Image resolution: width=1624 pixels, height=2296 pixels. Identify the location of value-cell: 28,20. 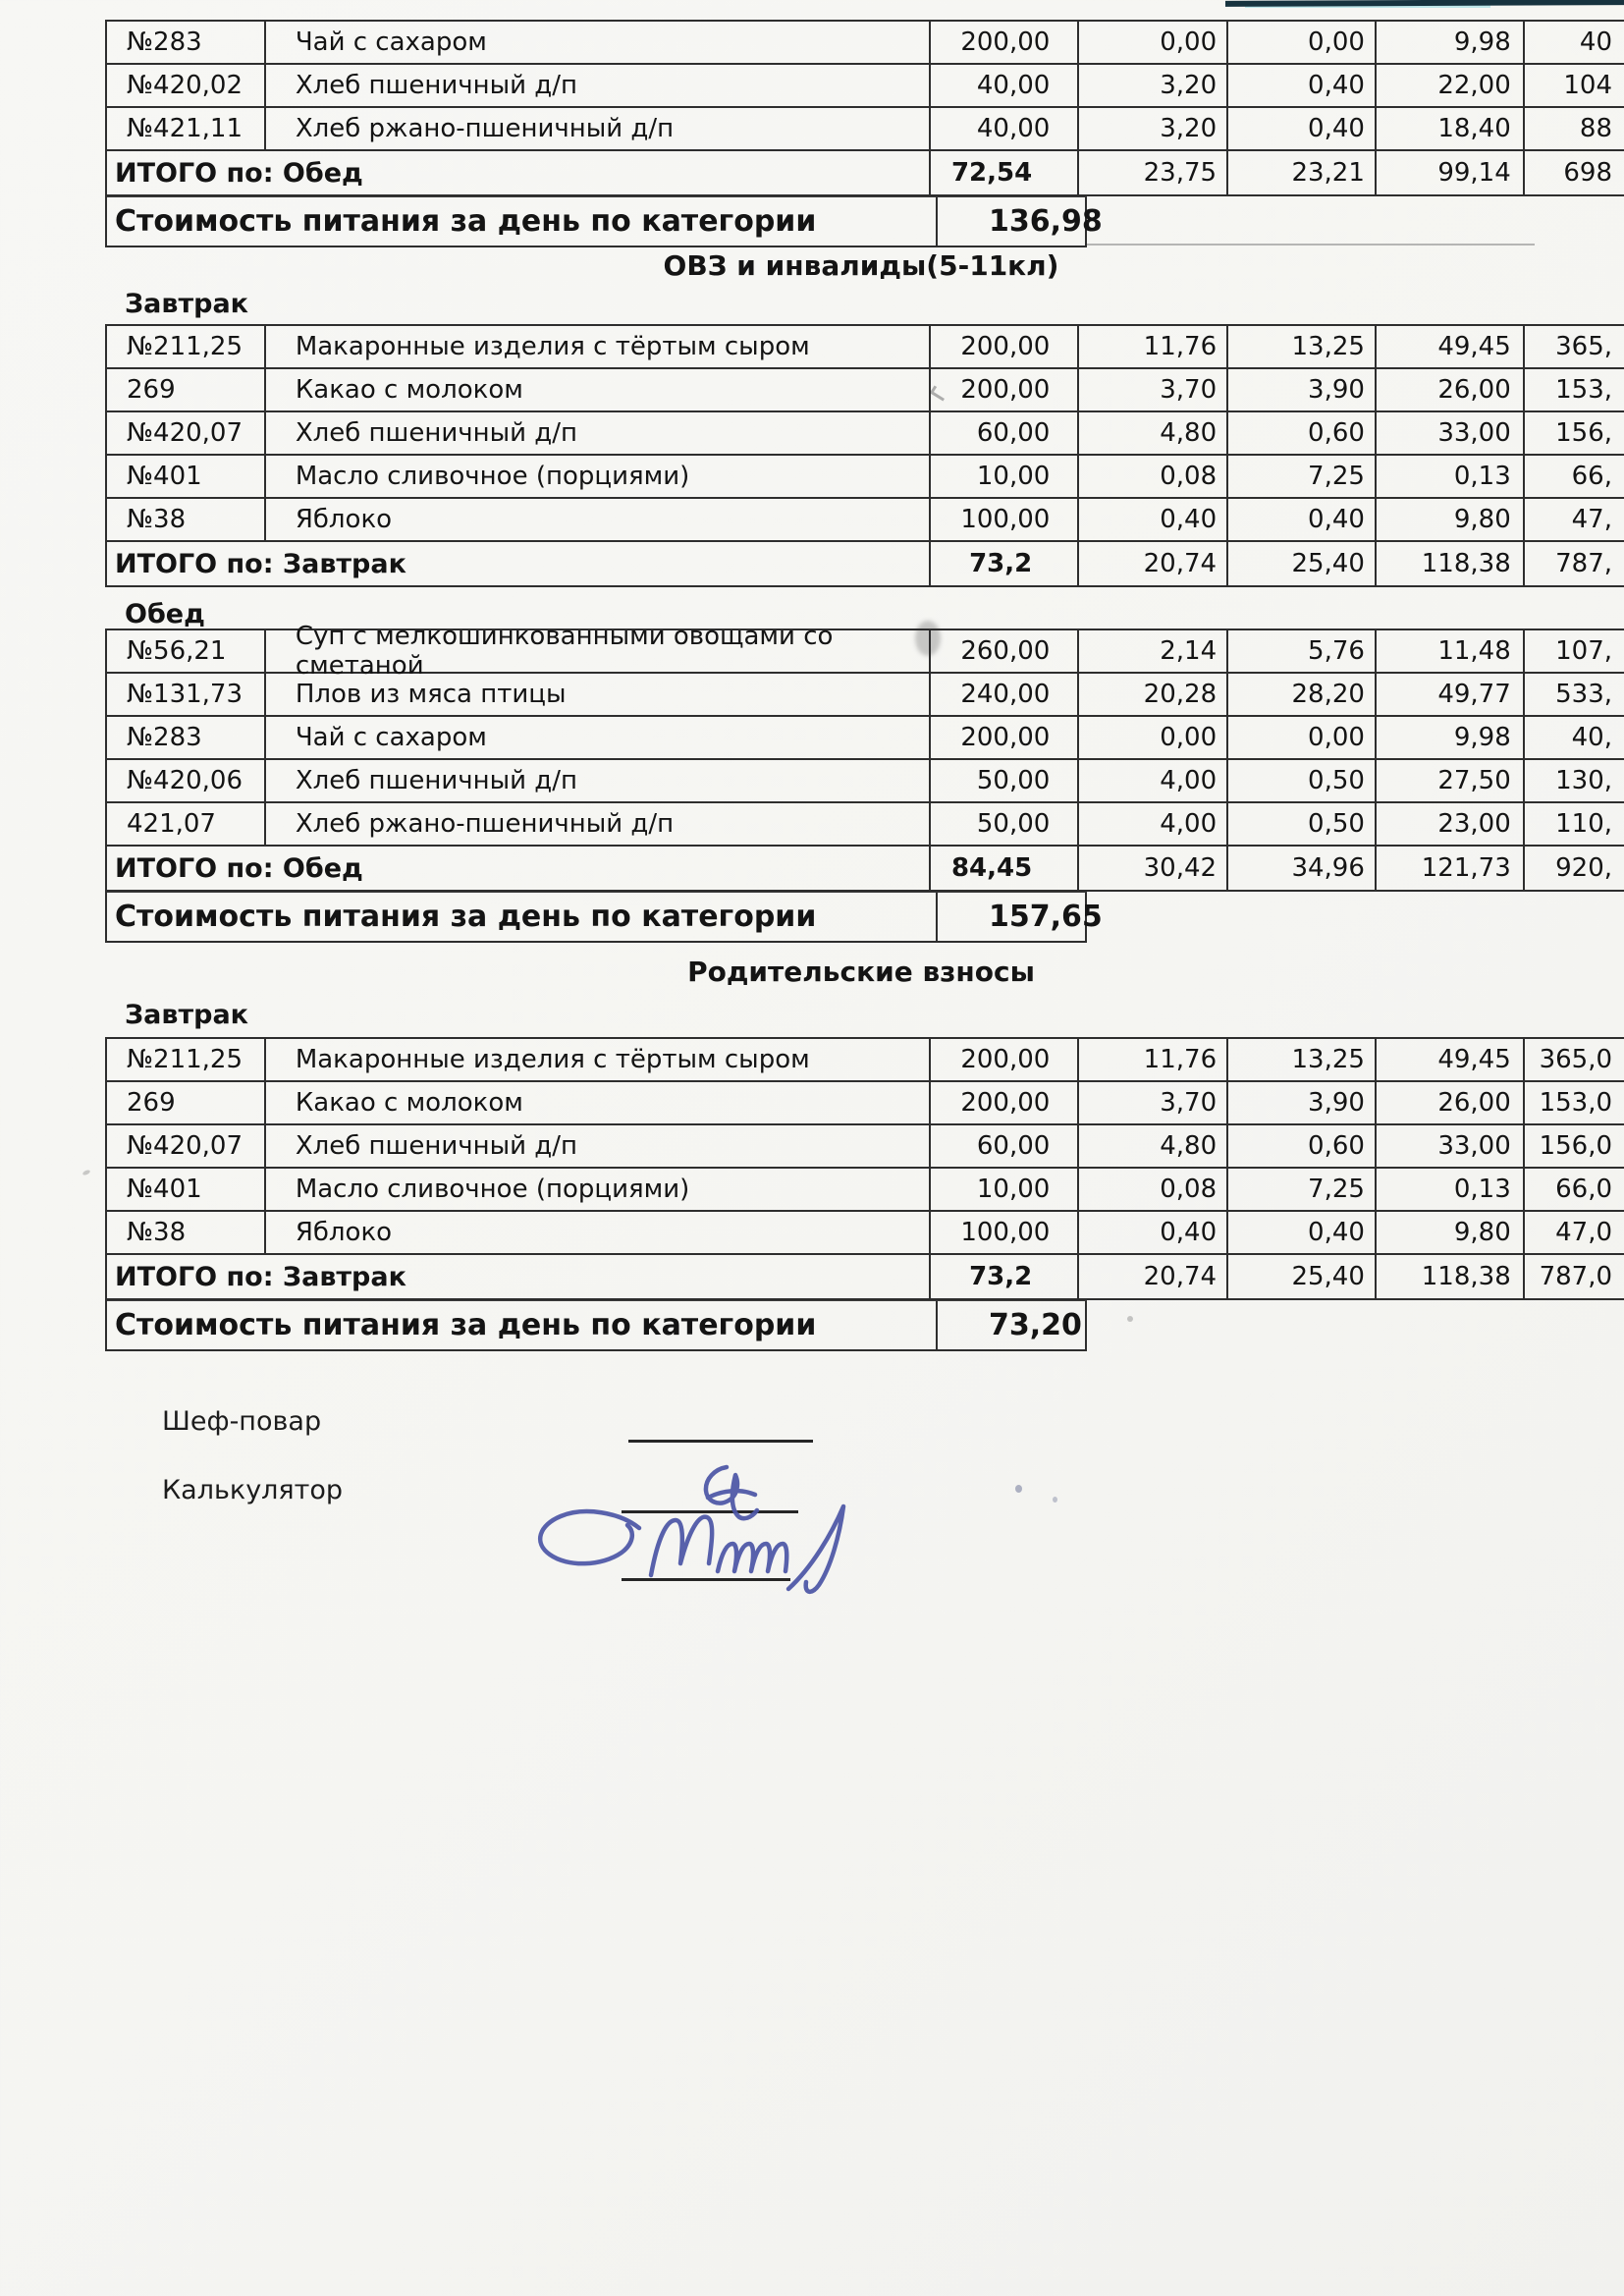
(1302, 694).